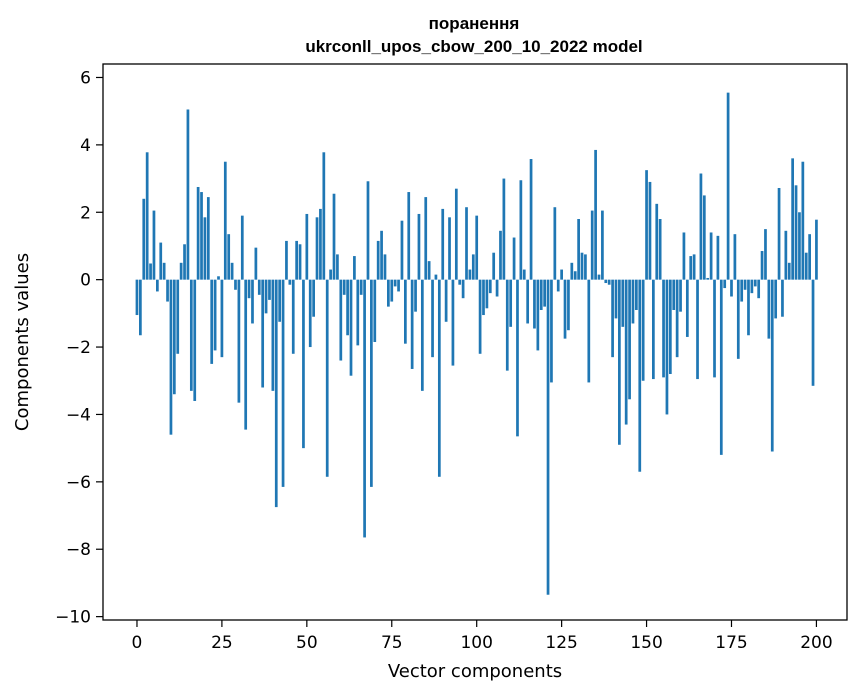 The width and height of the screenshot is (860, 696). Describe the element at coordinates (307, 643) in the screenshot. I see `x-tick-label-2: 50` at that location.